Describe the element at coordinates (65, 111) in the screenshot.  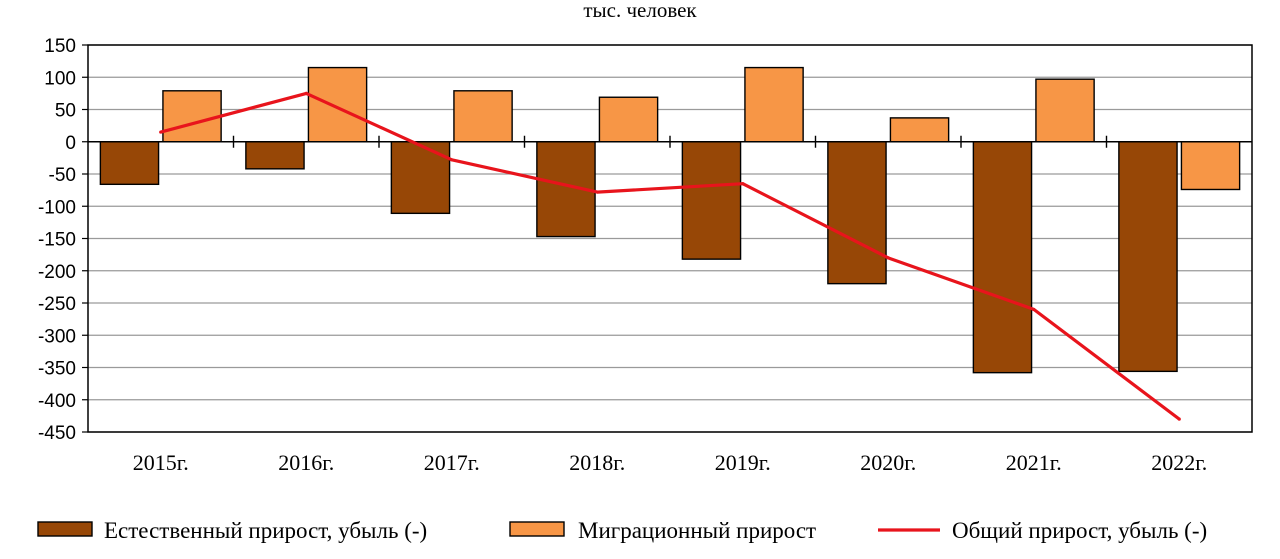
I see `y-tick-label: 50` at that location.